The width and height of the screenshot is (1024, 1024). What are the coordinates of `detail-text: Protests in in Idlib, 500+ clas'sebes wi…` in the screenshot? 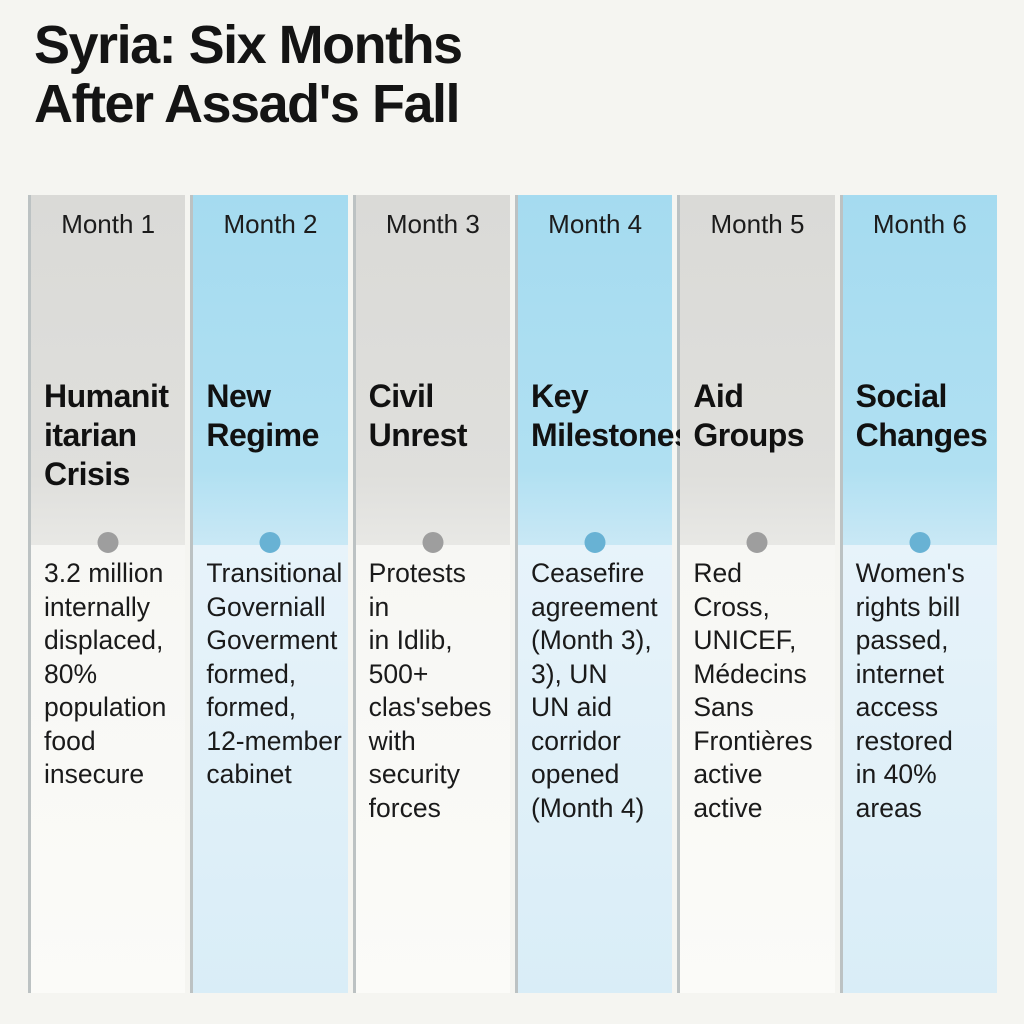 It's located at (430, 690).